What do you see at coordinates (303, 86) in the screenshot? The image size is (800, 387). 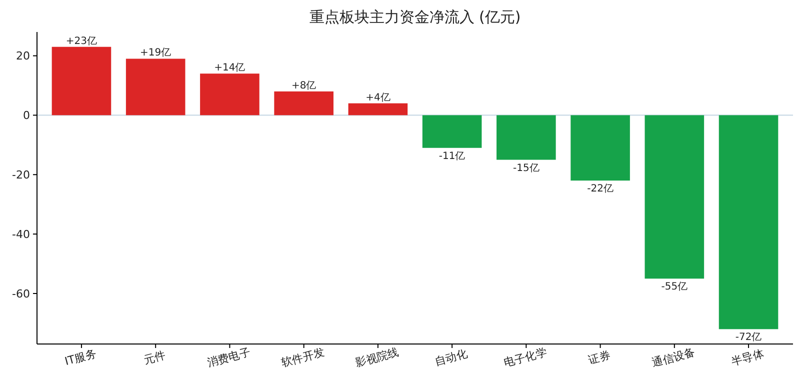 I see `data-label: +8亿` at bounding box center [303, 86].